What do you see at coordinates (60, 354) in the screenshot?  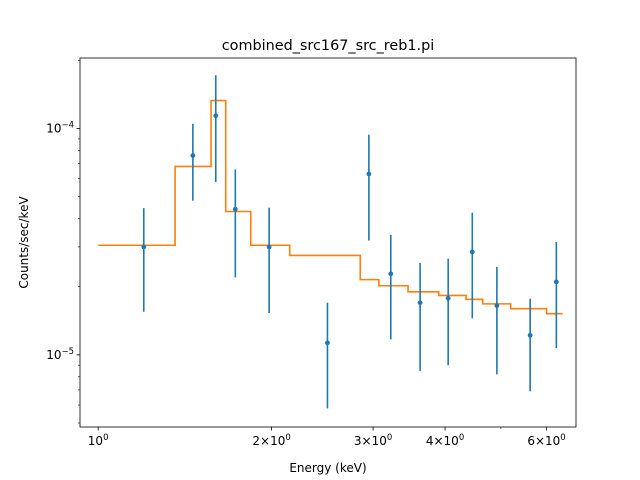 I see `y-tick-label-0: 10⁻⁵` at bounding box center [60, 354].